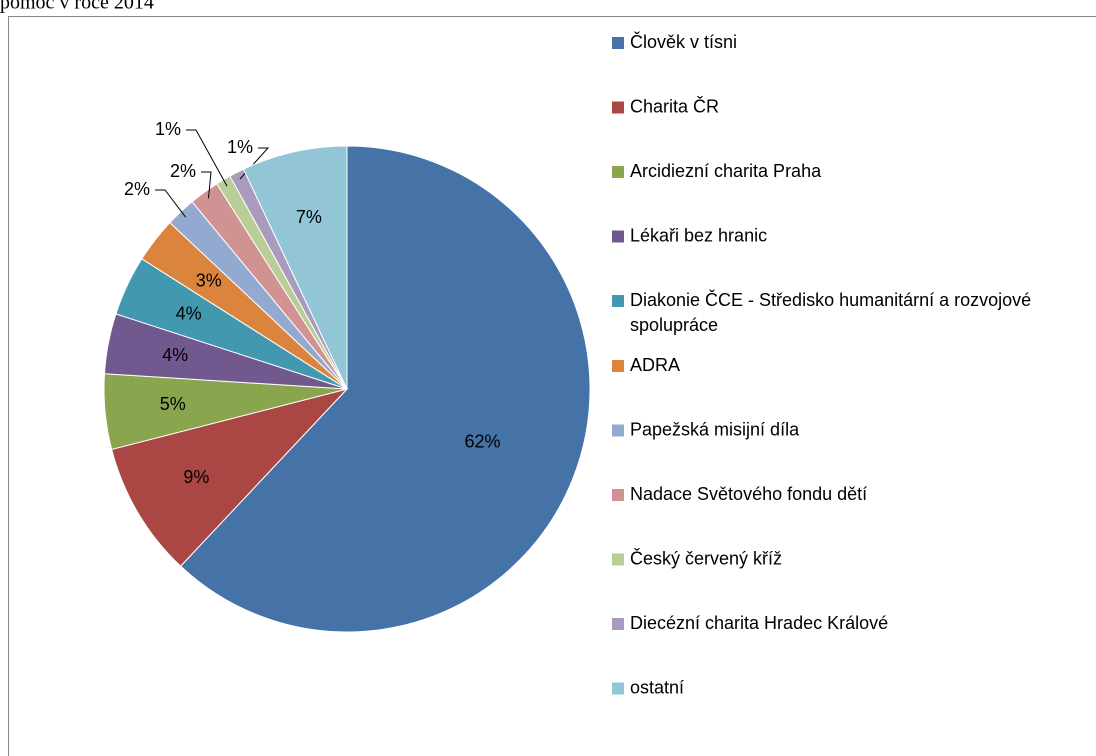 This screenshot has height=756, width=1096. Describe the element at coordinates (483, 441) in the screenshot. I see `data-label: 62%` at that location.